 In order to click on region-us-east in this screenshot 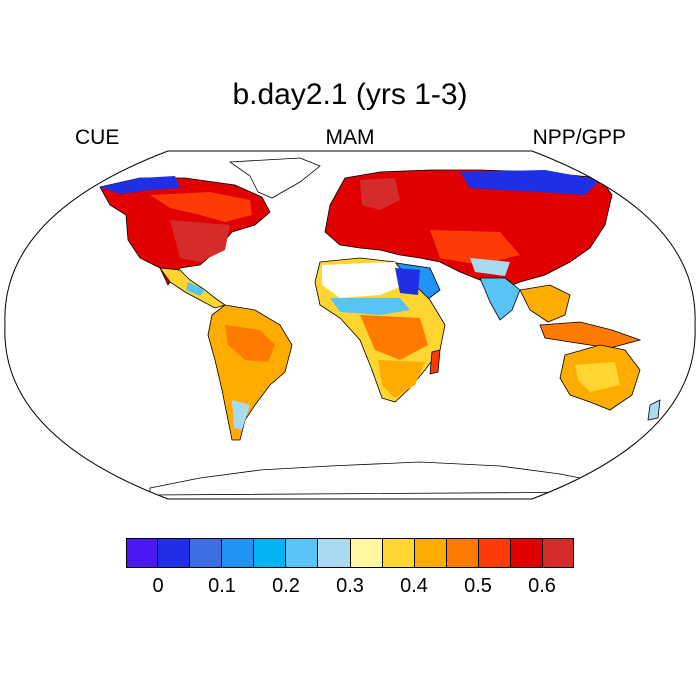, I will do `click(200, 241)`.